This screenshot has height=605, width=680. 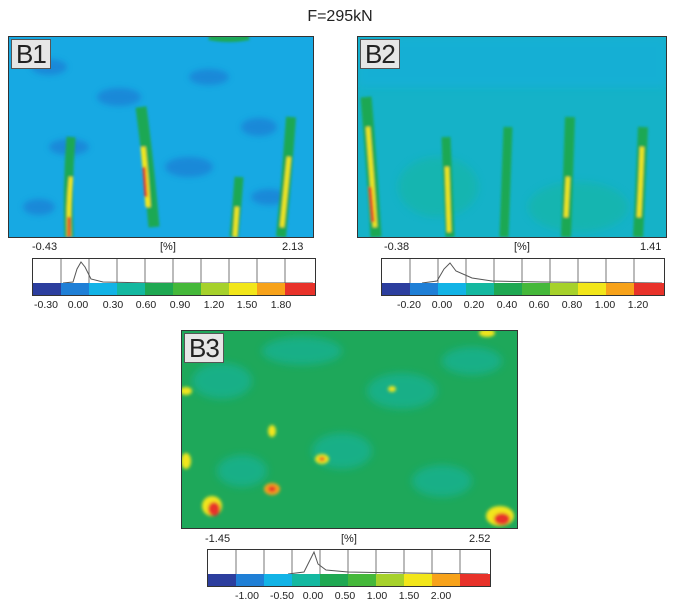 What do you see at coordinates (282, 596) in the screenshot?
I see `tick-b3-1: -0.50` at bounding box center [282, 596].